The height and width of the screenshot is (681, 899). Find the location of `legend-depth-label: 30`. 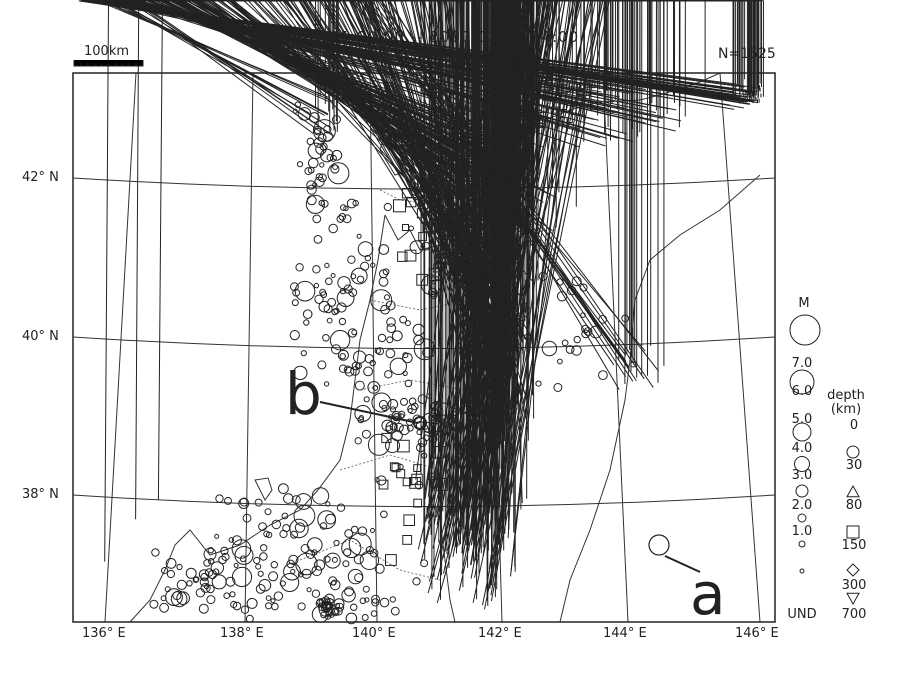

legend-depth-label: 30 is located at coordinates (854, 465).